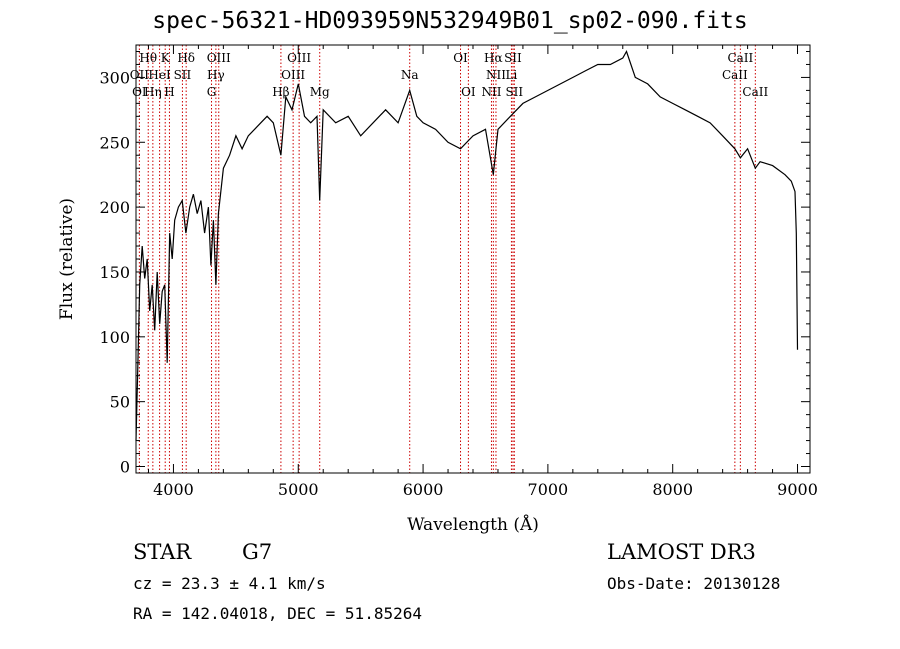  What do you see at coordinates (114, 337) in the screenshot?
I see `y-tick-label: 100` at bounding box center [114, 337].